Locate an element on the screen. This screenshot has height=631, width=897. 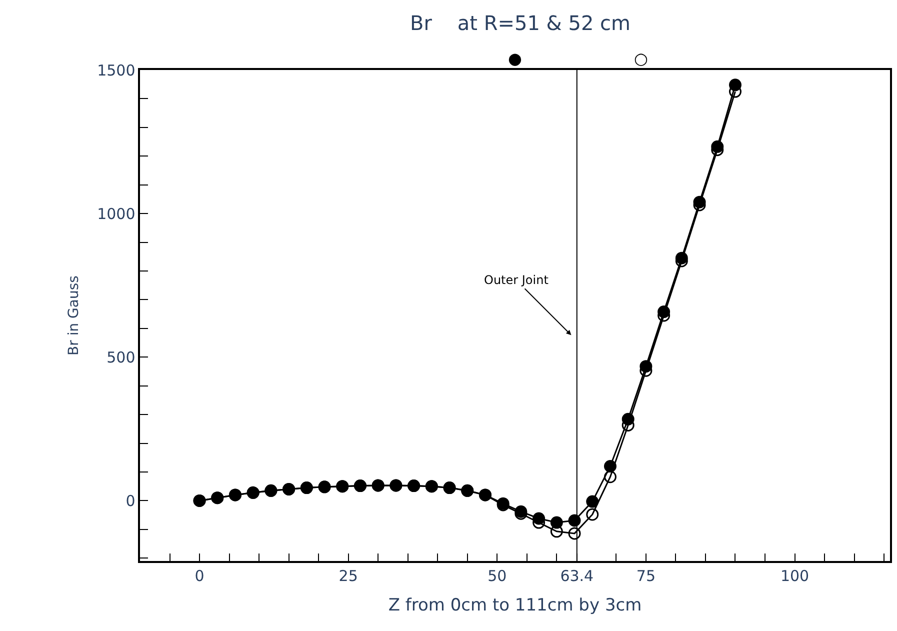
chart-title: Br at R=51 & 52 cm is located at coordinates (520, 22).